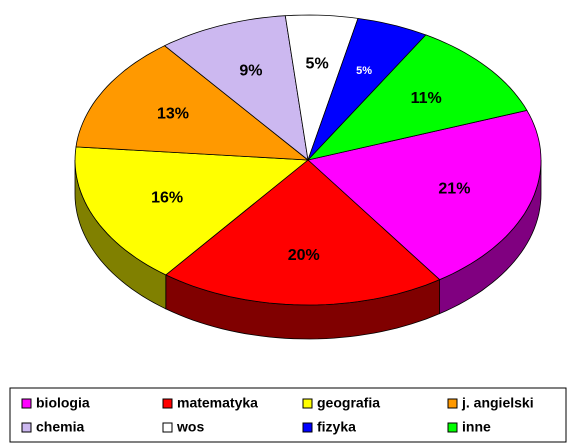 The width and height of the screenshot is (574, 448). What do you see at coordinates (348, 403) in the screenshot?
I see `legend-label: geografia` at bounding box center [348, 403].